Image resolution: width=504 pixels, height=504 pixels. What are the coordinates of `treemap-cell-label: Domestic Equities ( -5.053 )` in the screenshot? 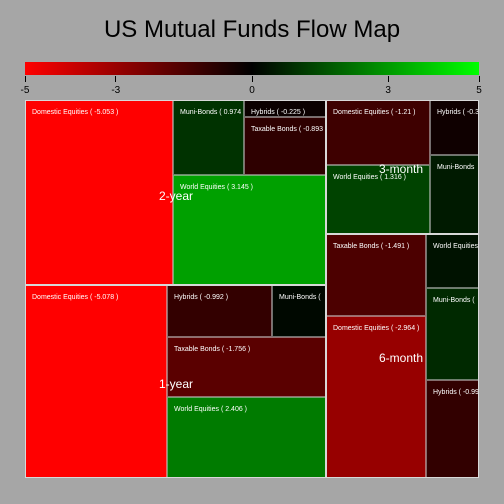 It's located at (75, 112).